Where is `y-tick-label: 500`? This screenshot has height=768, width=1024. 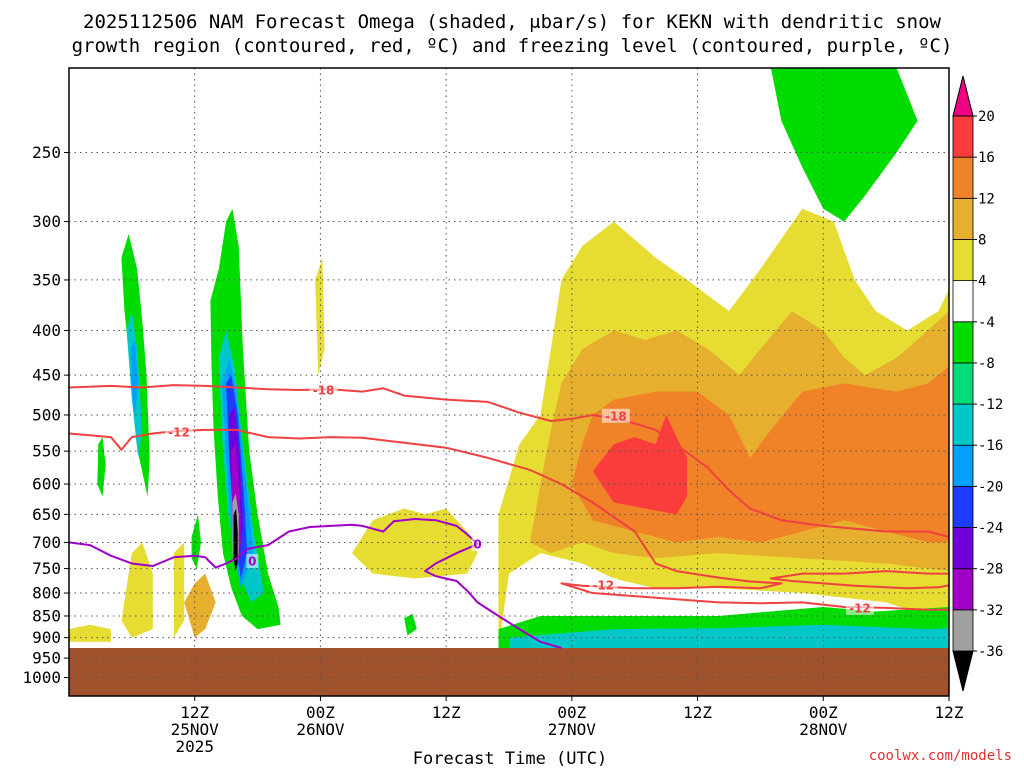 y-tick-label: 500 is located at coordinates (46, 415).